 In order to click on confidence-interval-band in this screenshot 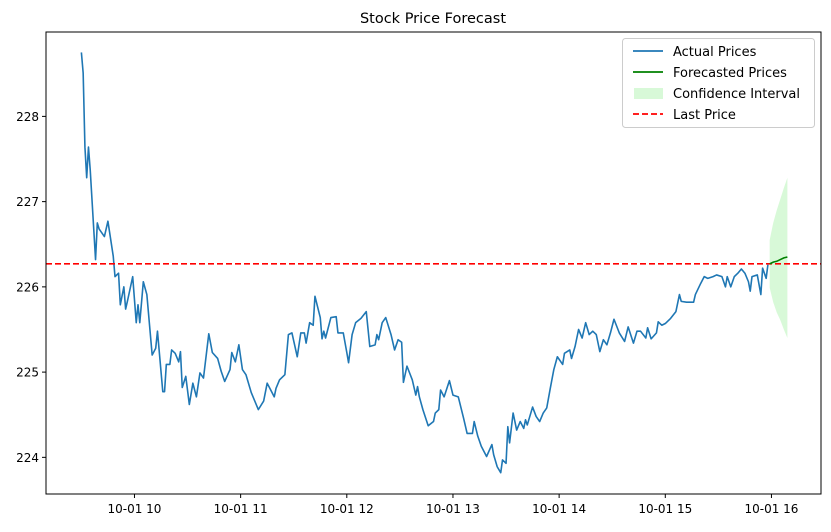, I will do `click(778, 258)`.